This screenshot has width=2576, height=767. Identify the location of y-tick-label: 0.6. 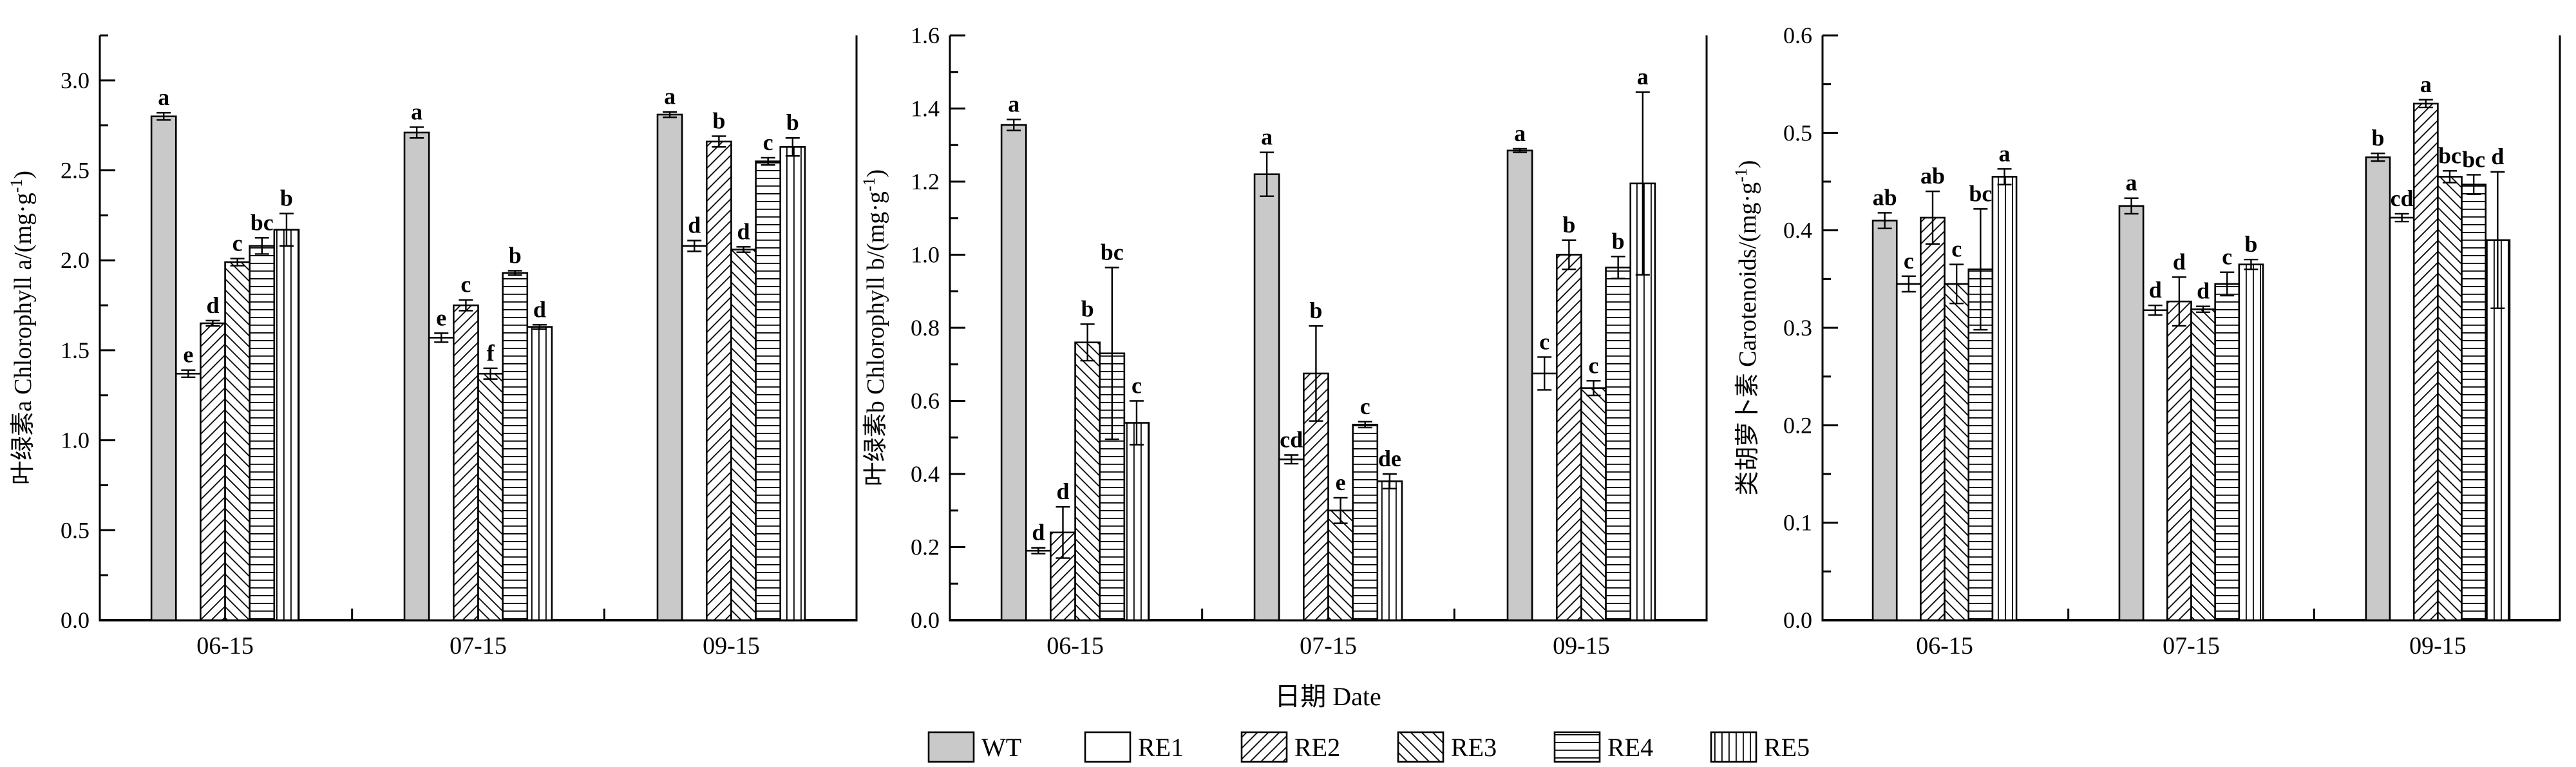
(925, 401).